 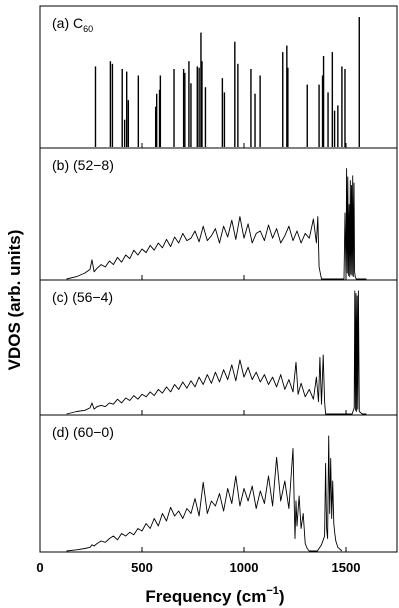 I want to click on panel-label-text: (a) C, so click(x=67, y=23).